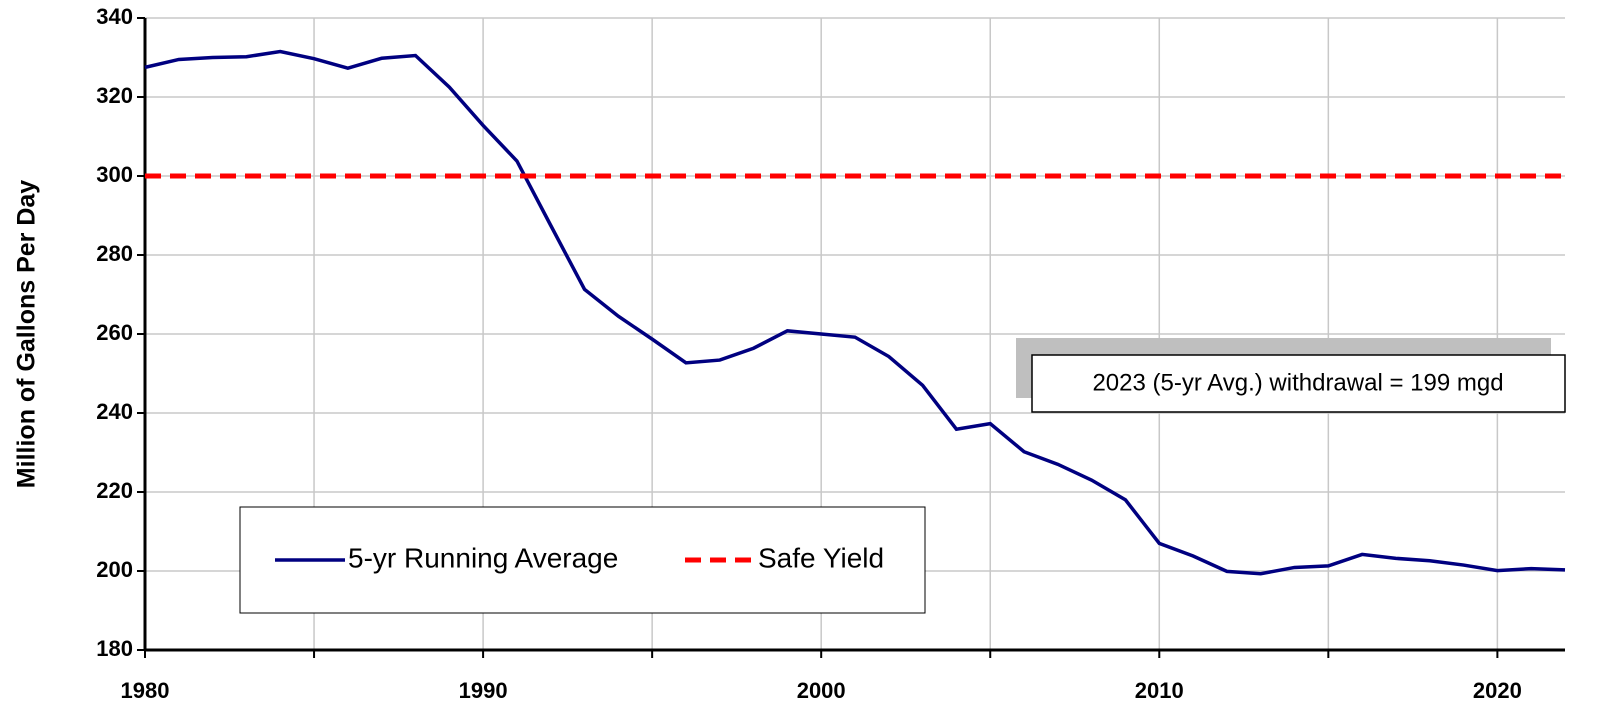 The width and height of the screenshot is (1614, 727). I want to click on legend-label: Safe Yield, so click(821, 557).